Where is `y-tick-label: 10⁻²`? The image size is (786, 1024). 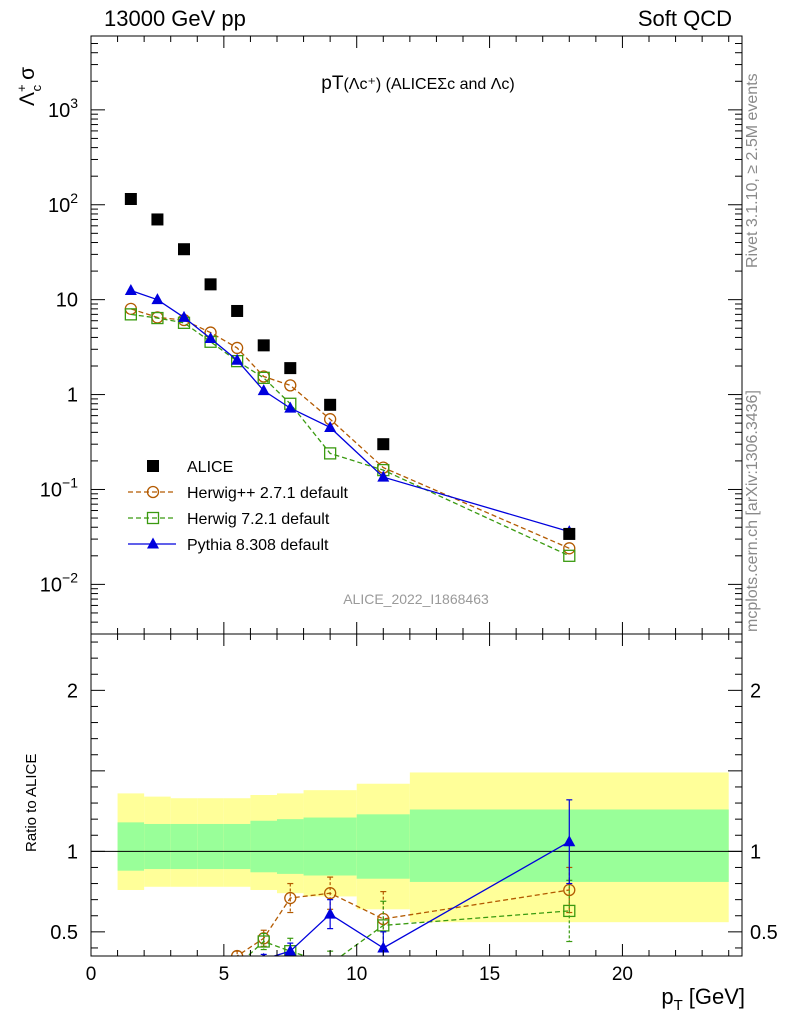 y-tick-label: 10⁻² is located at coordinates (59, 582).